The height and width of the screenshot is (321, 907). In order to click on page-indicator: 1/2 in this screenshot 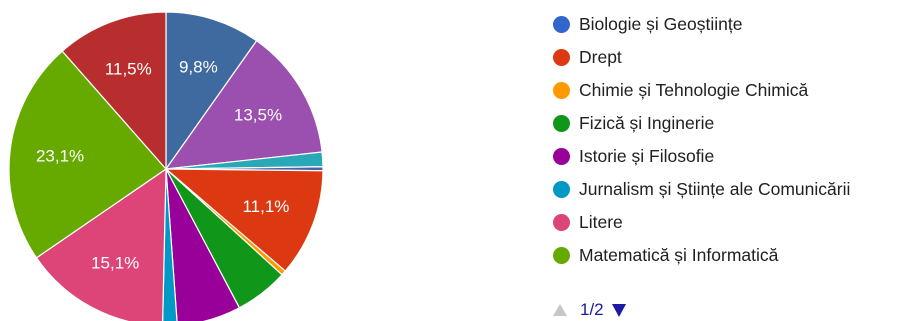, I will do `click(592, 309)`.